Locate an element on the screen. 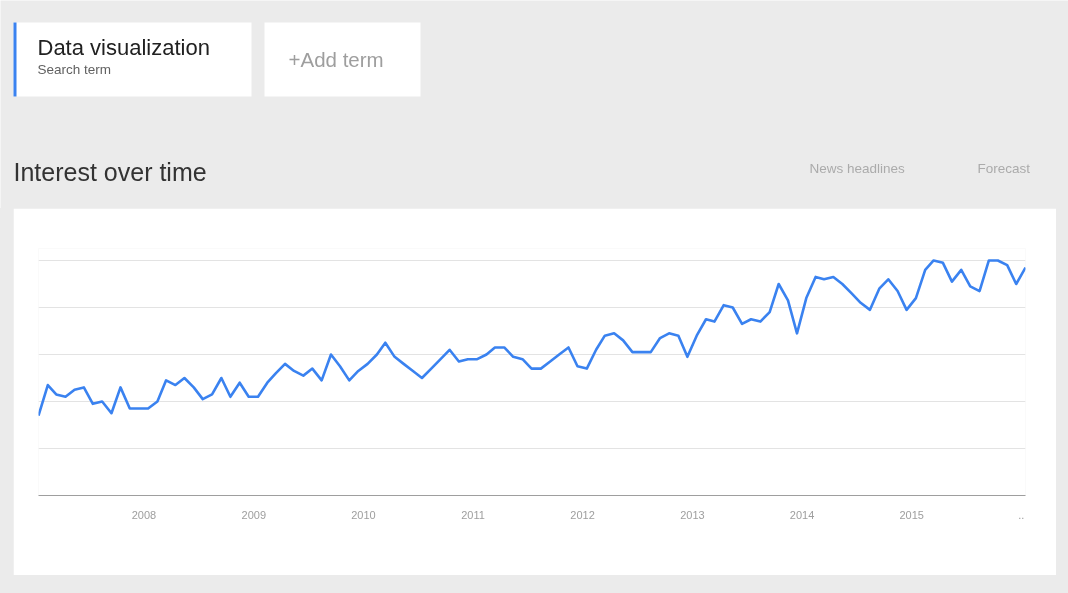  x-tick-label: 2015 is located at coordinates (911, 514).